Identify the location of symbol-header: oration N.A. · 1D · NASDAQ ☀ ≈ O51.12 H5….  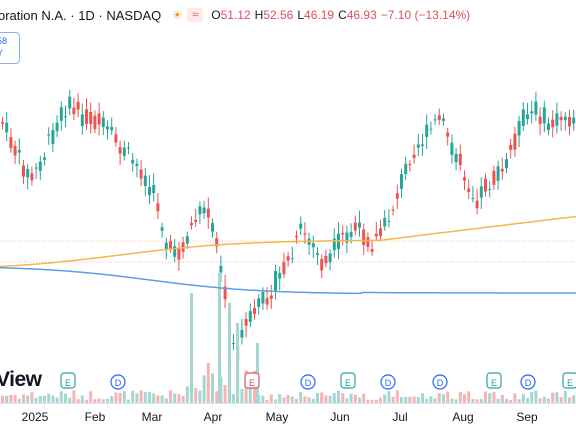
(288, 15).